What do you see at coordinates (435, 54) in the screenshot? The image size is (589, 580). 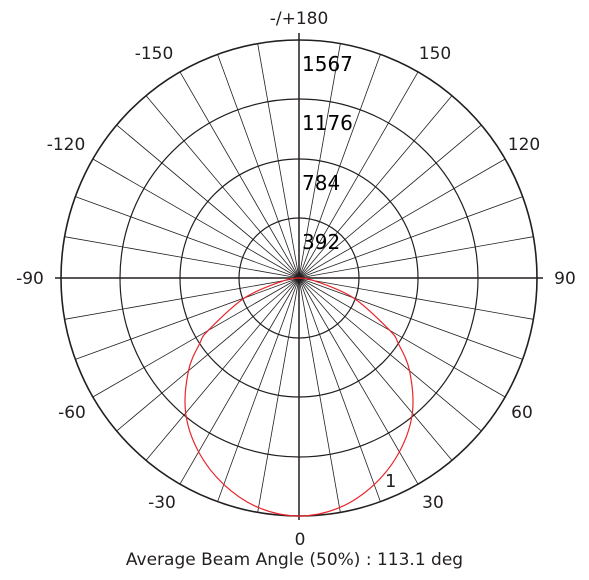 I see `angle-tick-label: 150` at bounding box center [435, 54].